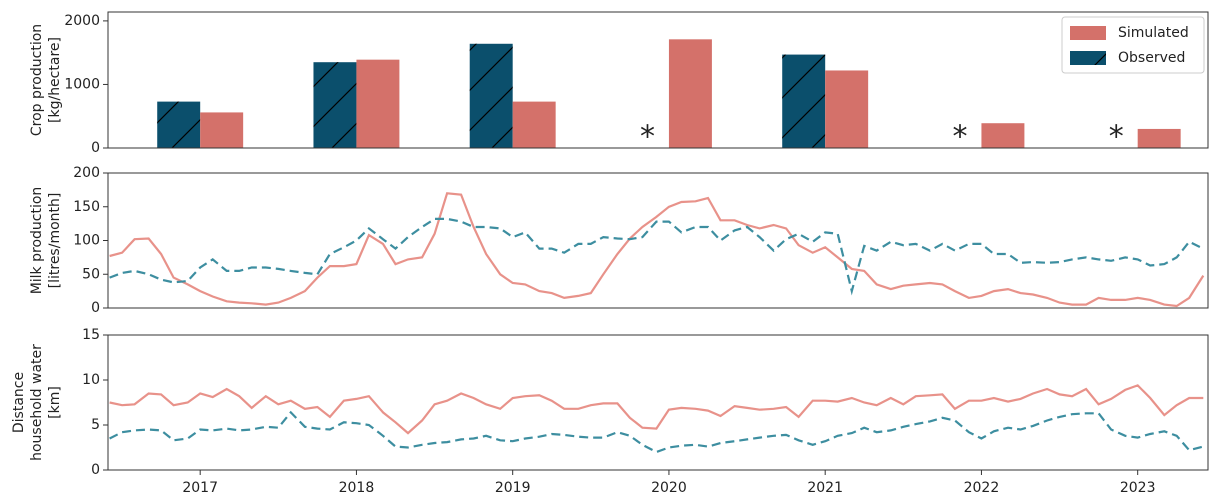  Describe the element at coordinates (1138, 488) in the screenshot. I see `x-tick-label: 2023` at that location.